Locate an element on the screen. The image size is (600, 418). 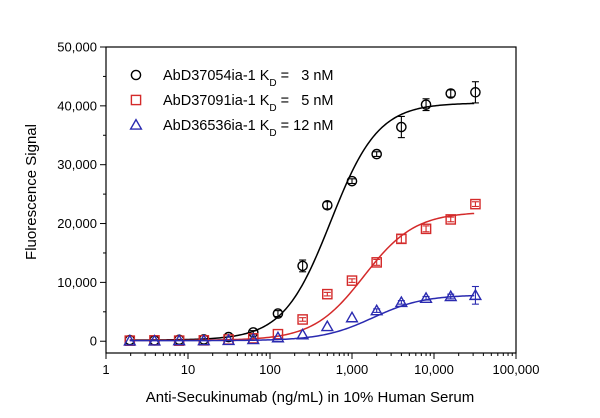
series-group is located at coordinates (303, 315).